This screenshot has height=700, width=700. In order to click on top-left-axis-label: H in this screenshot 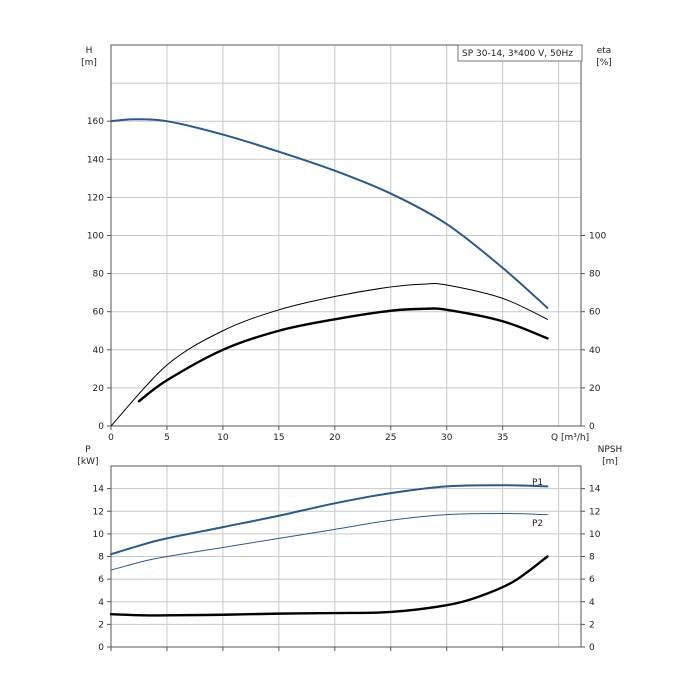, I will do `click(89, 51)`.